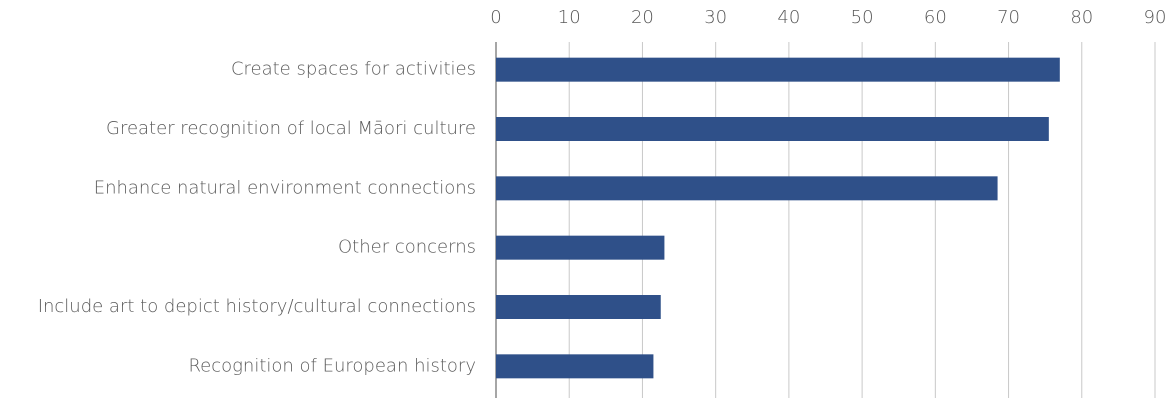  Describe the element at coordinates (1081, 17) in the screenshot. I see `x-tick-label: 80` at that location.